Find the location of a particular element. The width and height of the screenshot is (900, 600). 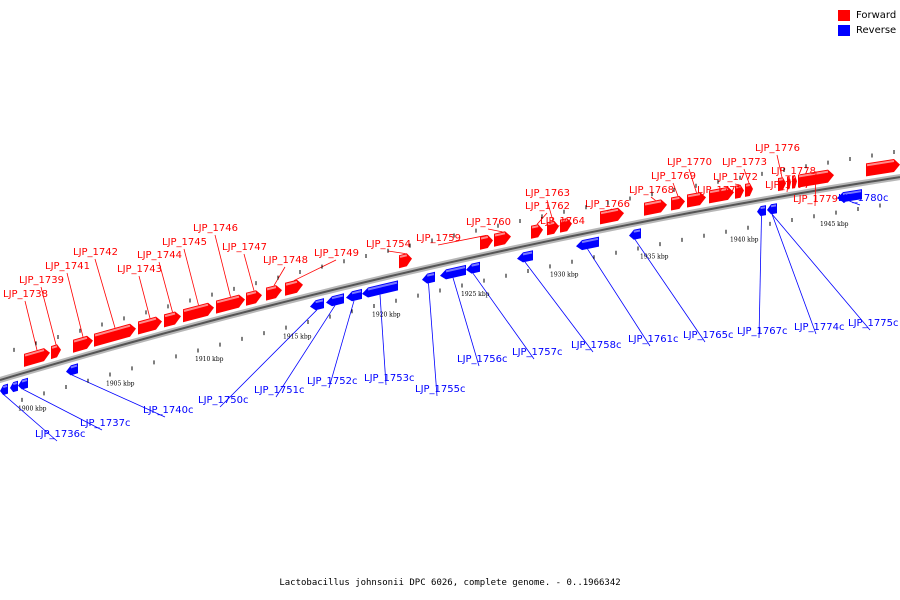

gene-LJP_1745-highlight is located at coordinates (196, 307).